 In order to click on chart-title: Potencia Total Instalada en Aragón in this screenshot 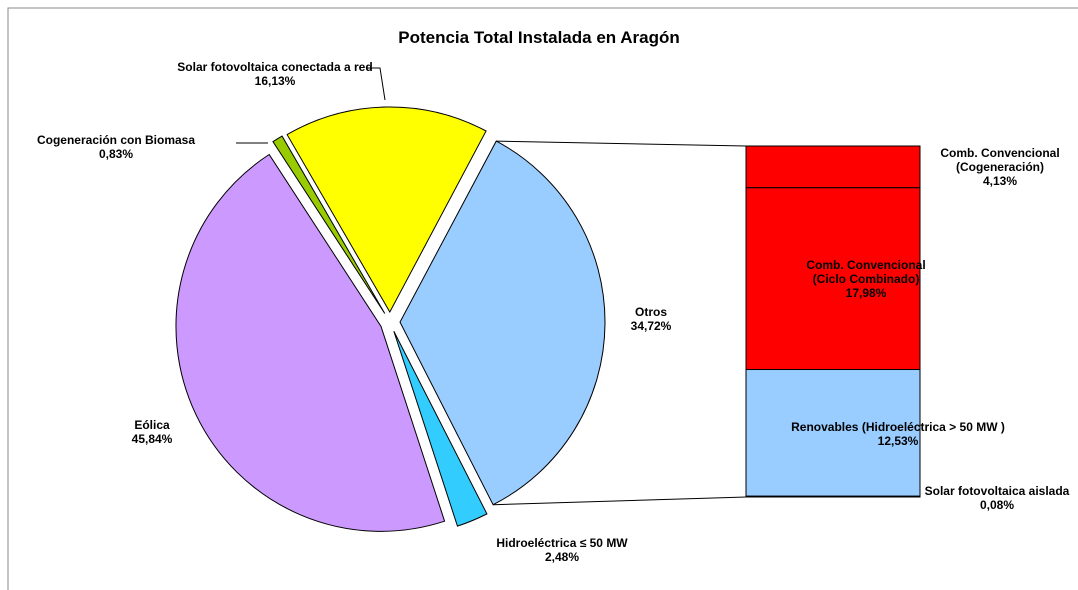, I will do `click(539, 37)`.